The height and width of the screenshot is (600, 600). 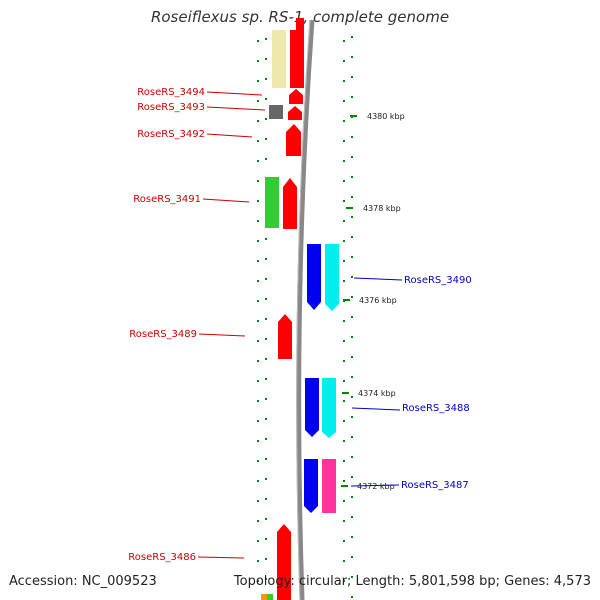 I want to click on genome-backbone, so click(x=305, y=309).